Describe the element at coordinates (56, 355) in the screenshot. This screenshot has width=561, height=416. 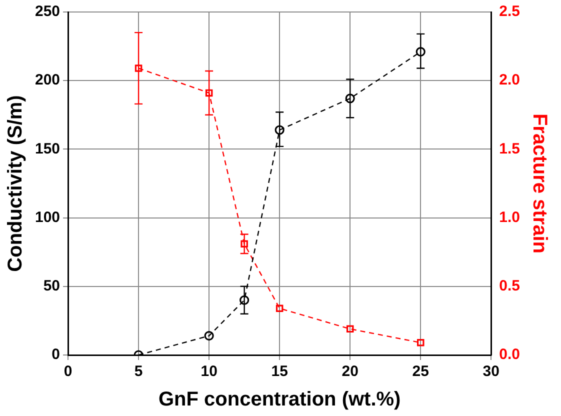
I see `y-tick-label: 0` at that location.